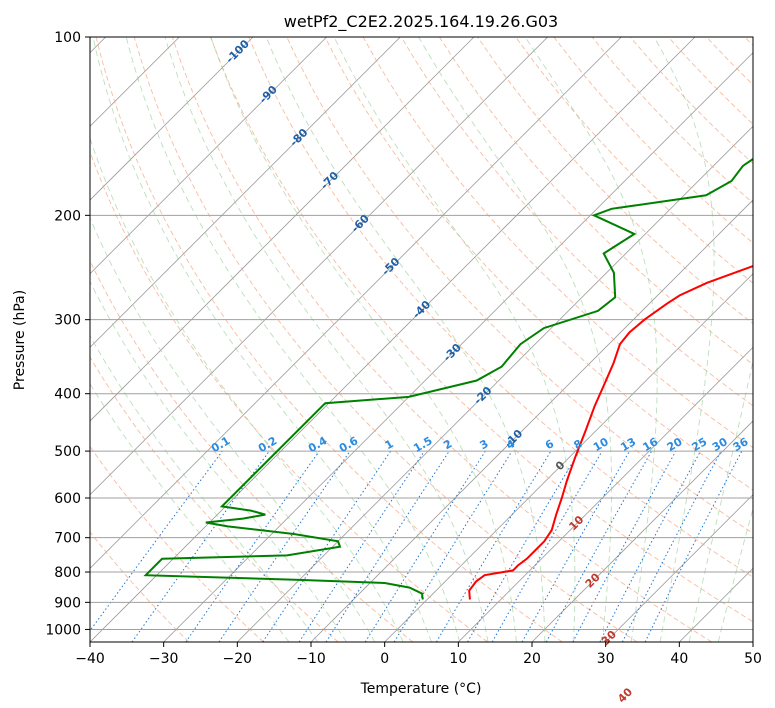 This screenshot has height=708, width=775. What do you see at coordinates (164, 659) in the screenshot?
I see `x-tick-label: −30` at bounding box center [164, 659].